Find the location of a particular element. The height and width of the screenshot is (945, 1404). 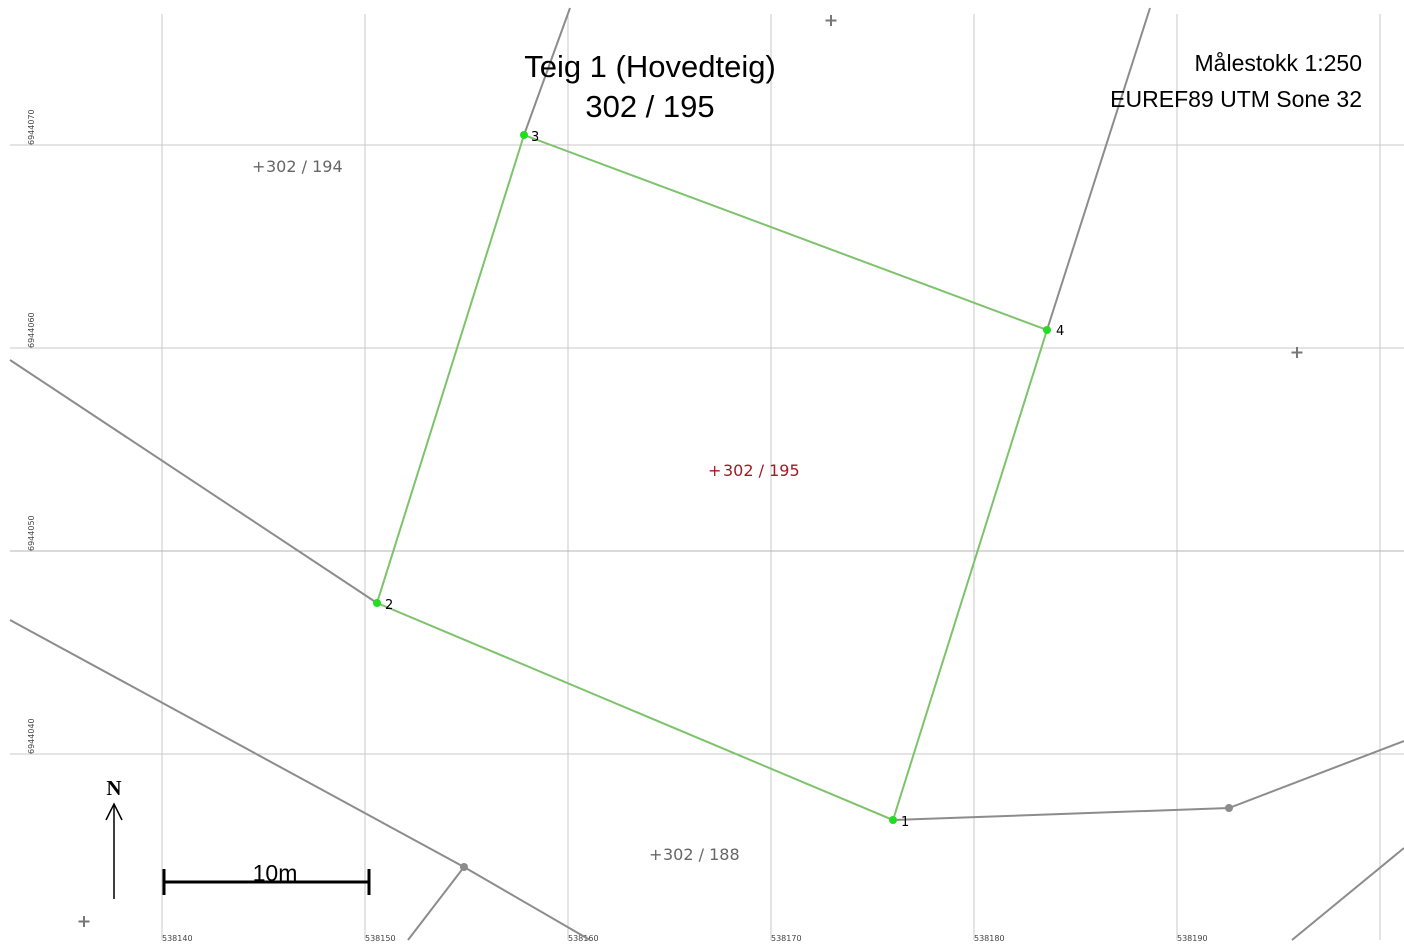

grid-y-label: 6944050 is located at coordinates (31, 533).